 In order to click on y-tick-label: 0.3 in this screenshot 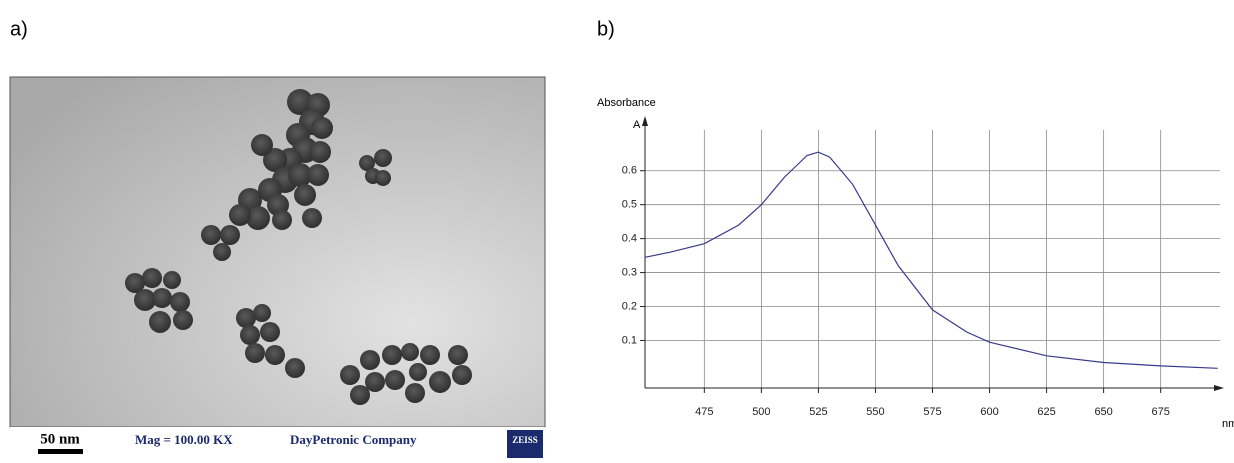, I will do `click(629, 272)`.